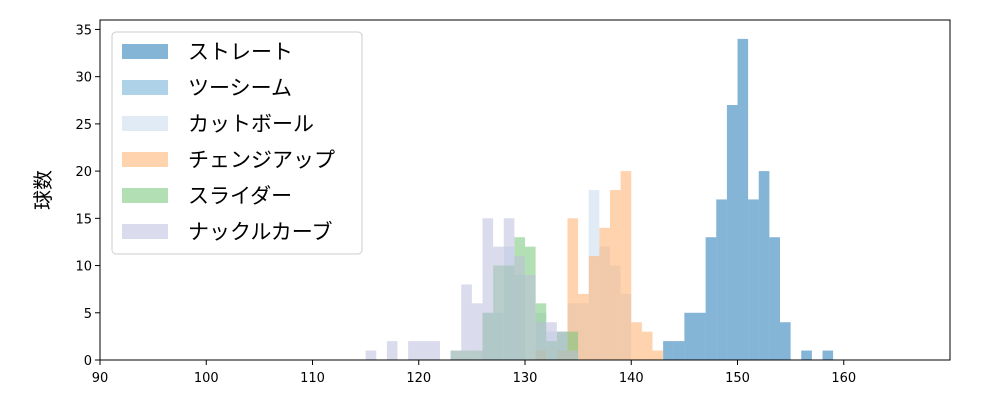 The width and height of the screenshot is (1000, 400). Describe the element at coordinates (88, 314) in the screenshot. I see `y-tick-label-1: 5` at that location.